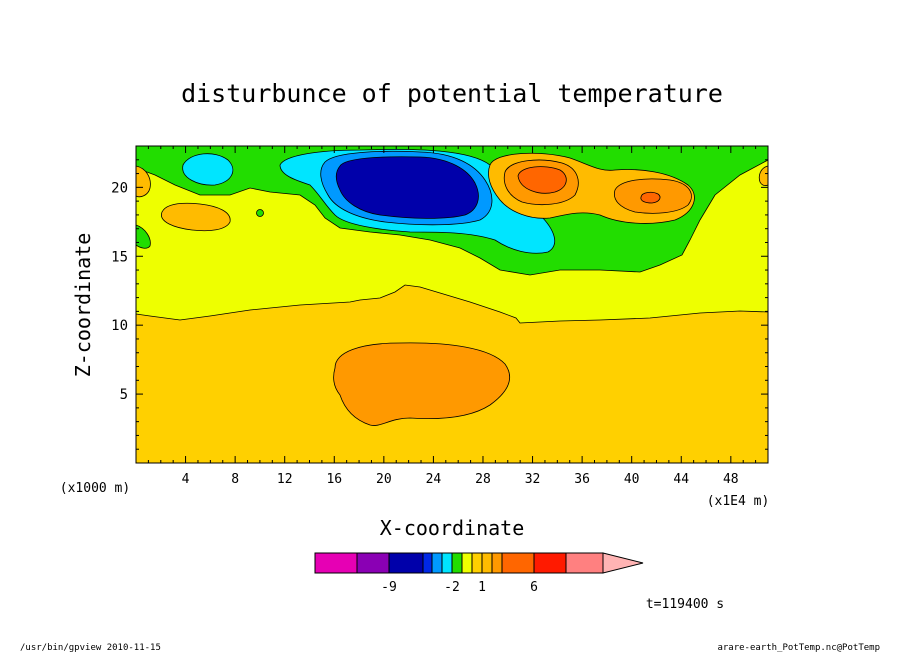  What do you see at coordinates (738, 501) in the screenshot?
I see `x-unit-label: (x1E4 m)` at bounding box center [738, 501].